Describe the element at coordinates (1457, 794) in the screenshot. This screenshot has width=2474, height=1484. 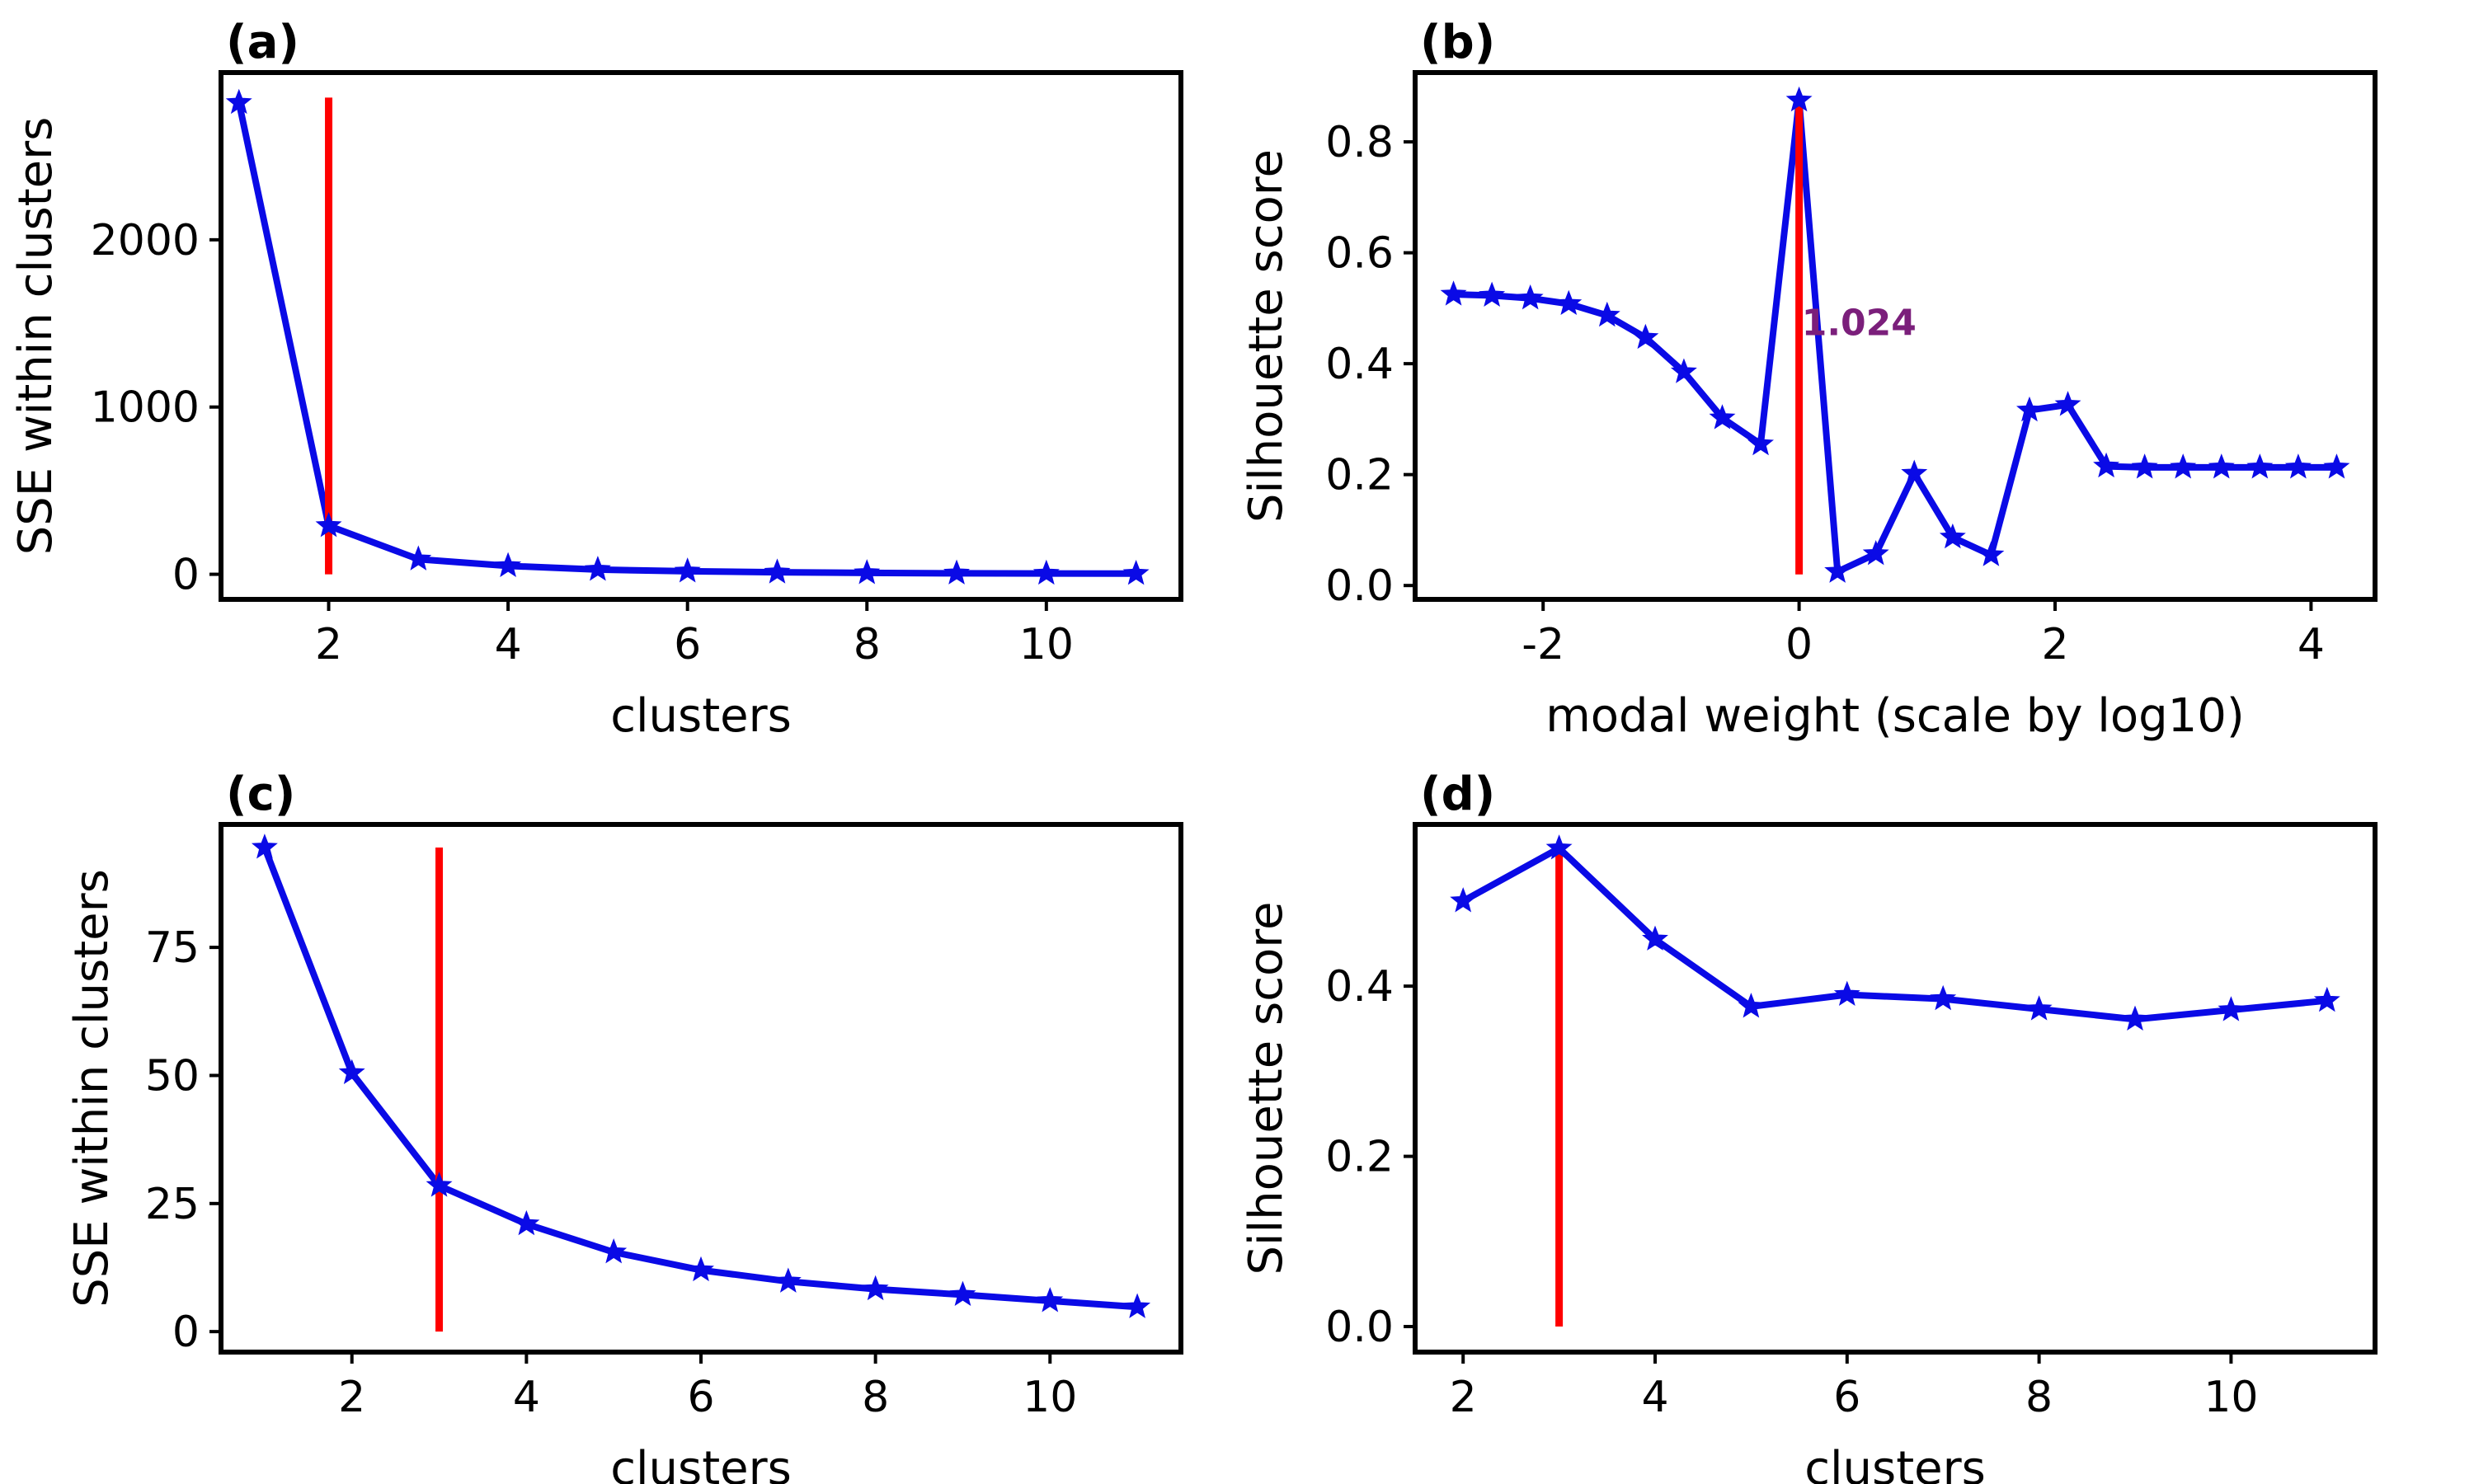
I see `panel-label: (d)` at that location.